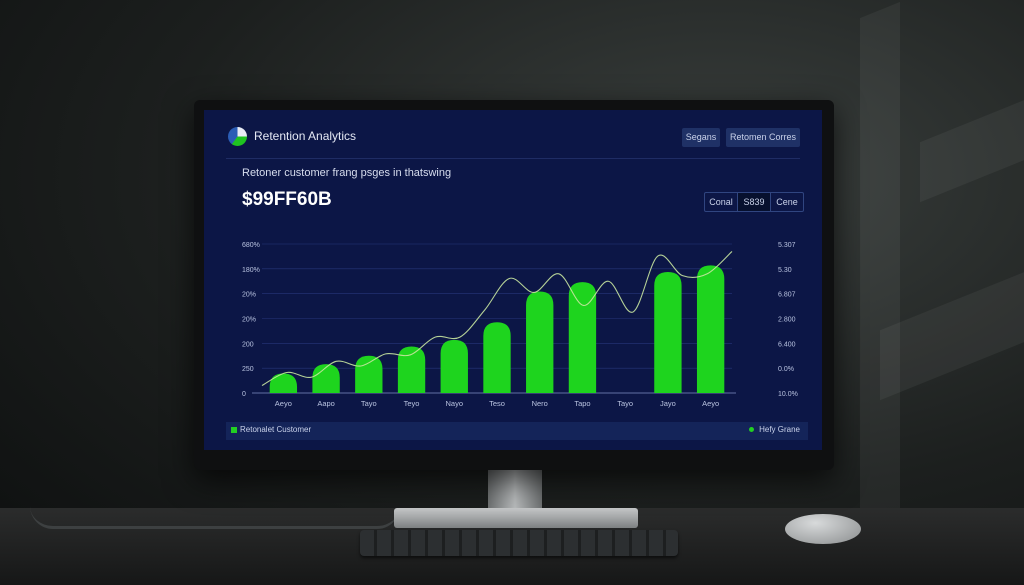  Describe the element at coordinates (516, 518) in the screenshot. I see `monitor-base` at that location.